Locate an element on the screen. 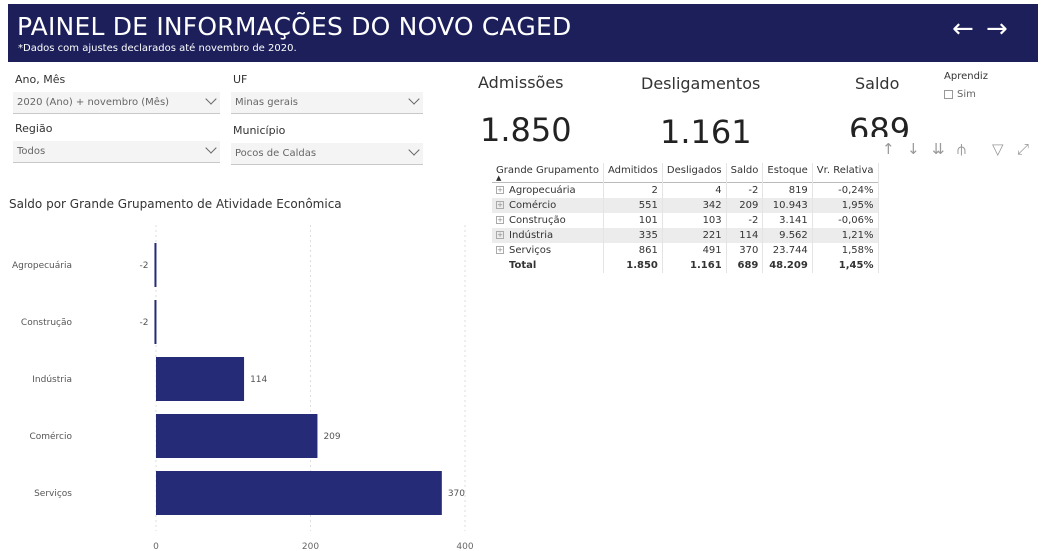 The height and width of the screenshot is (551, 1043). table-row: + Construção 101 103 -2 3.141 -0,06% is located at coordinates (685, 220).